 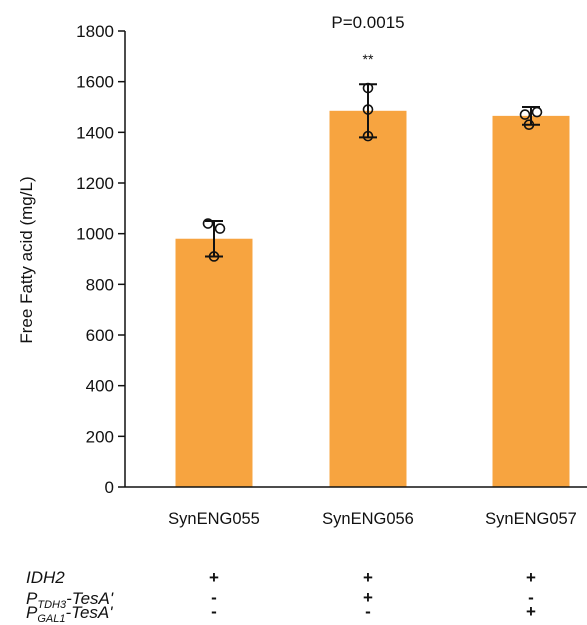 I want to click on x-category-label: SynENG056, so click(x=368, y=519).